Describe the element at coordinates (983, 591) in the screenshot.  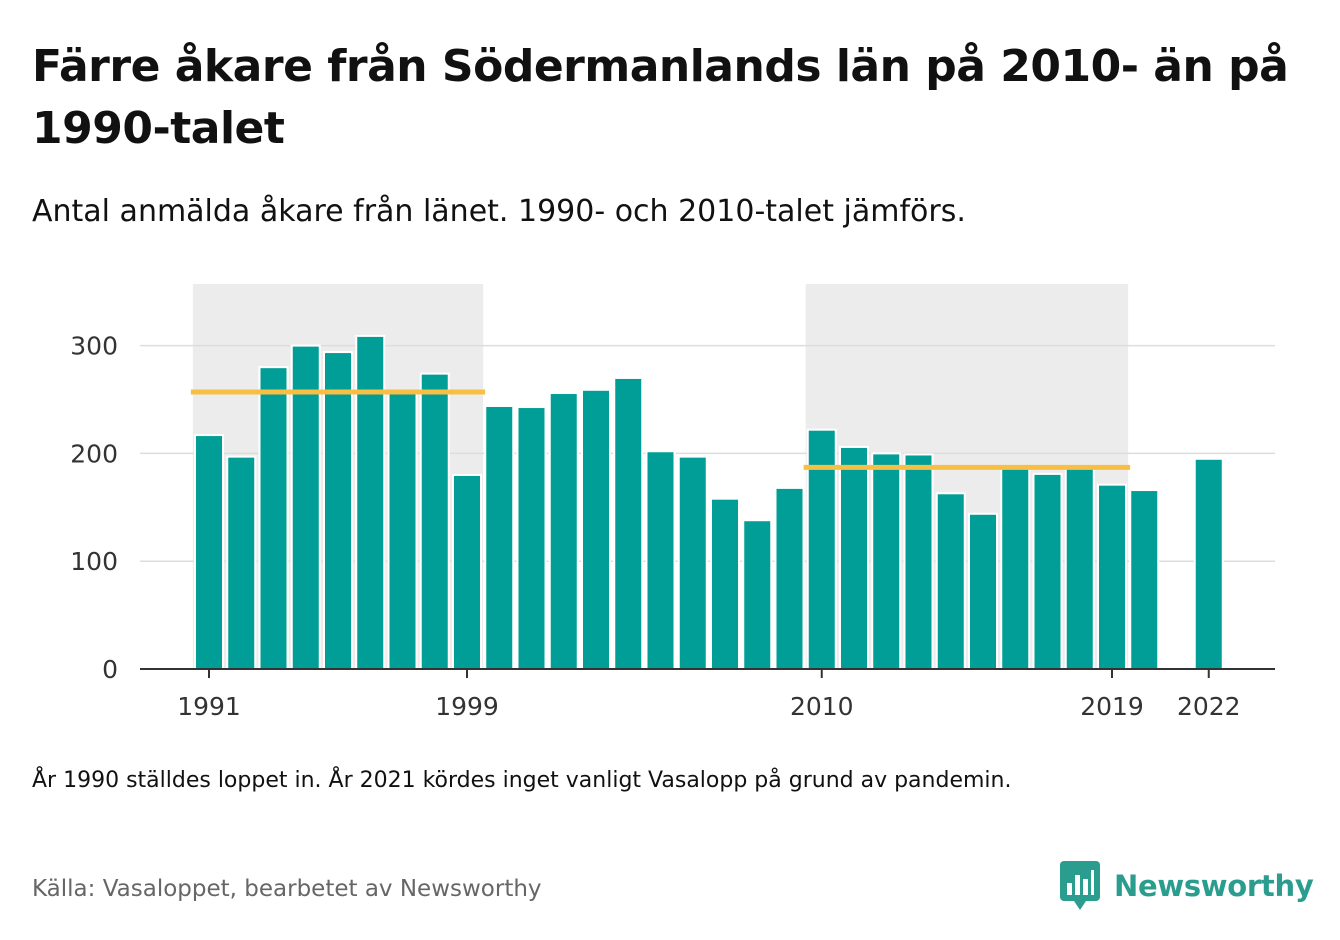
I see `bar-2015` at that location.